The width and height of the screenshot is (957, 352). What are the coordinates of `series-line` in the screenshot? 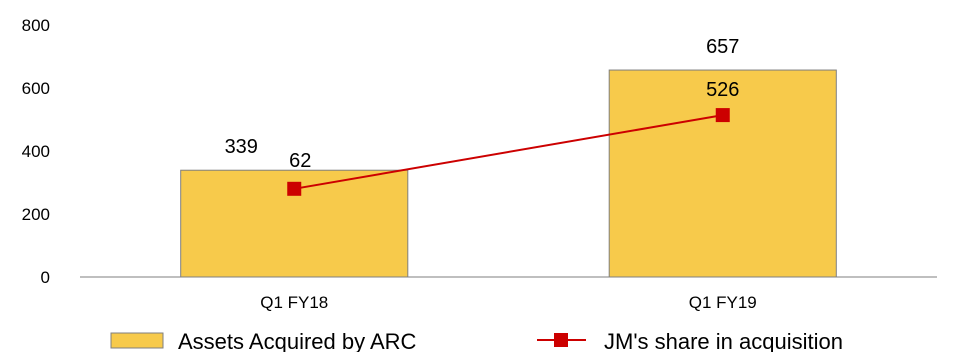 It's located at (508, 152).